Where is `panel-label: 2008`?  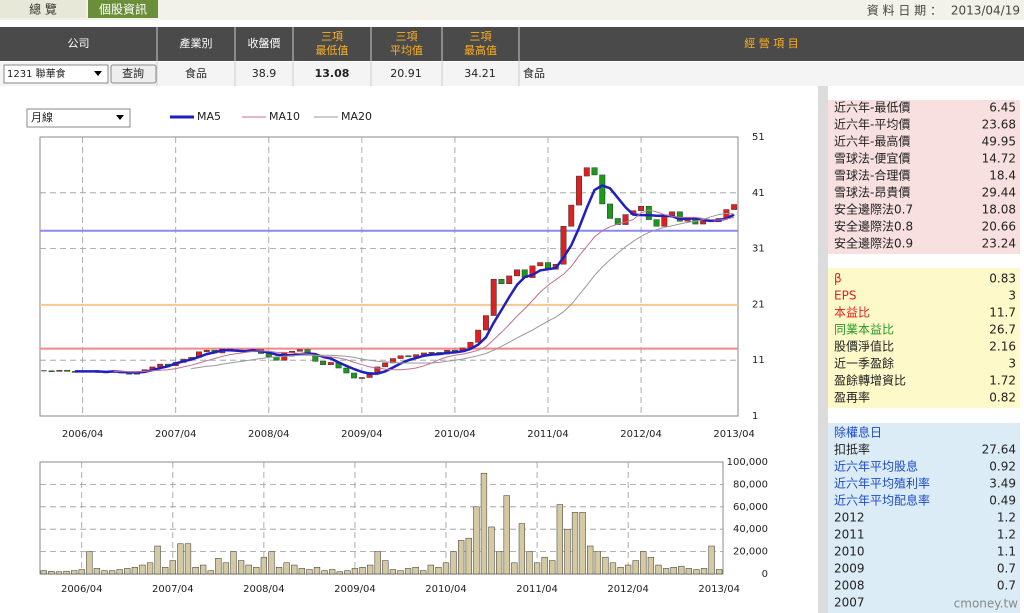
panel-label: 2008 is located at coordinates (849, 586).